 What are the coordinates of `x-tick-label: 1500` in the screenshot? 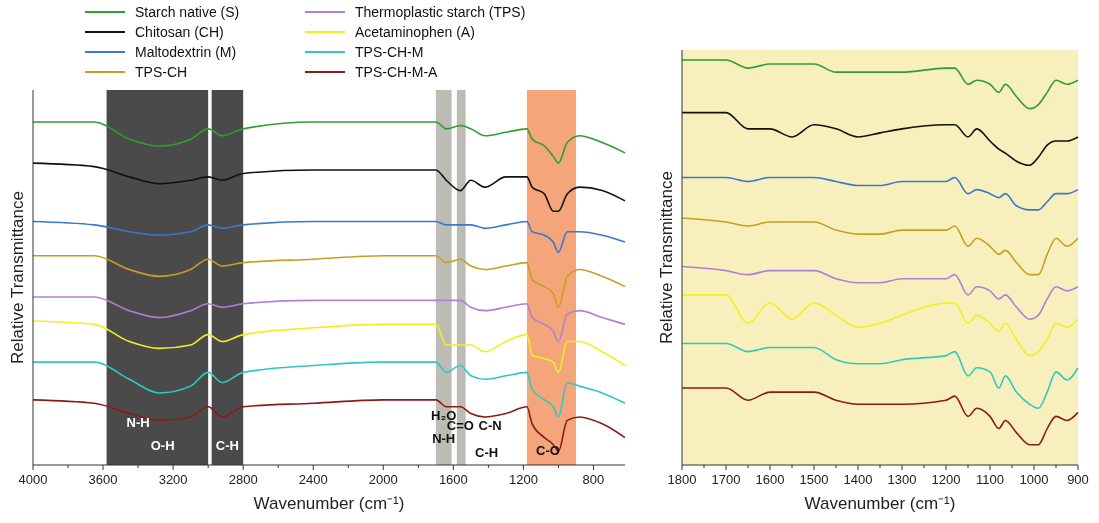 It's located at (814, 479).